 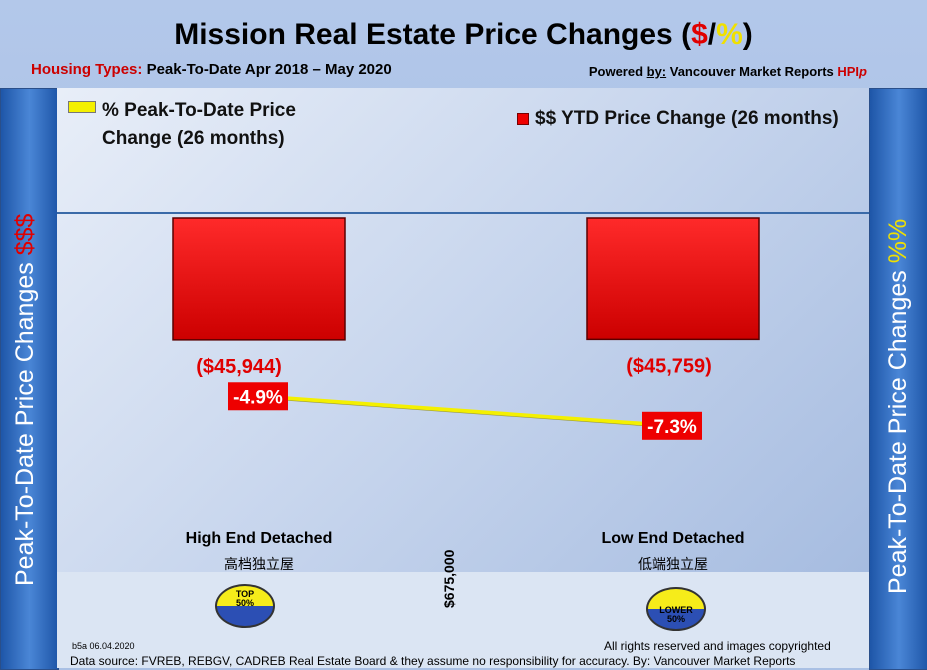 What do you see at coordinates (673, 564) in the screenshot?
I see `category-cn-low-end: 低端独立屋` at bounding box center [673, 564].